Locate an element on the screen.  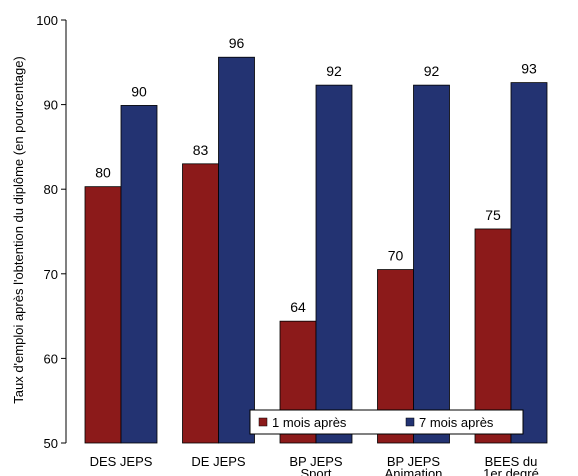
bar-value-label: 83 is located at coordinates (201, 150).